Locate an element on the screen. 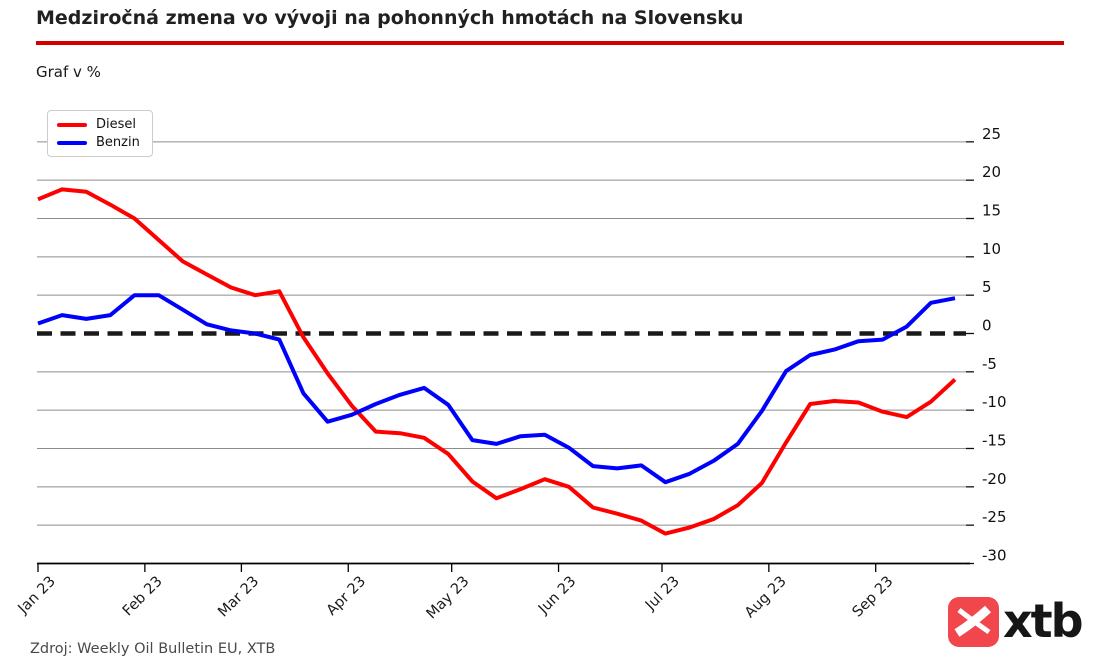 This screenshot has height=669, width=1102. x-tick-label: Feb 23 is located at coordinates (143, 597).